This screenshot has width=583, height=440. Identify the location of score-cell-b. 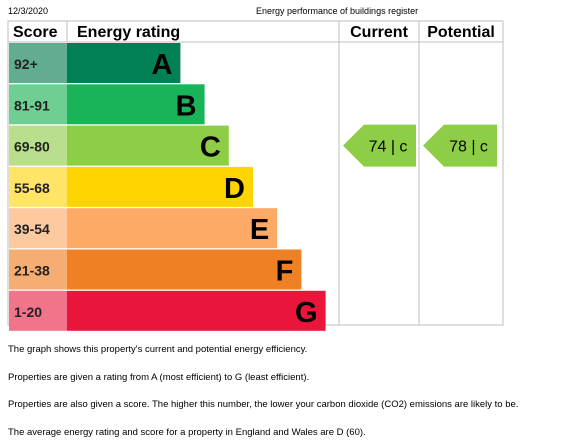
(38, 104).